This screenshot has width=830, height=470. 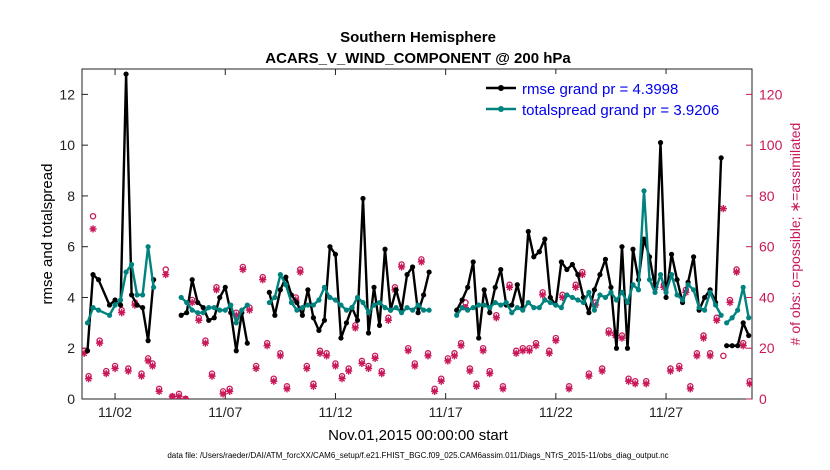 I want to click on x-tick-labels: 11/02 11/07 11/12 11/17 11/22 11/27, so click(x=390, y=412).